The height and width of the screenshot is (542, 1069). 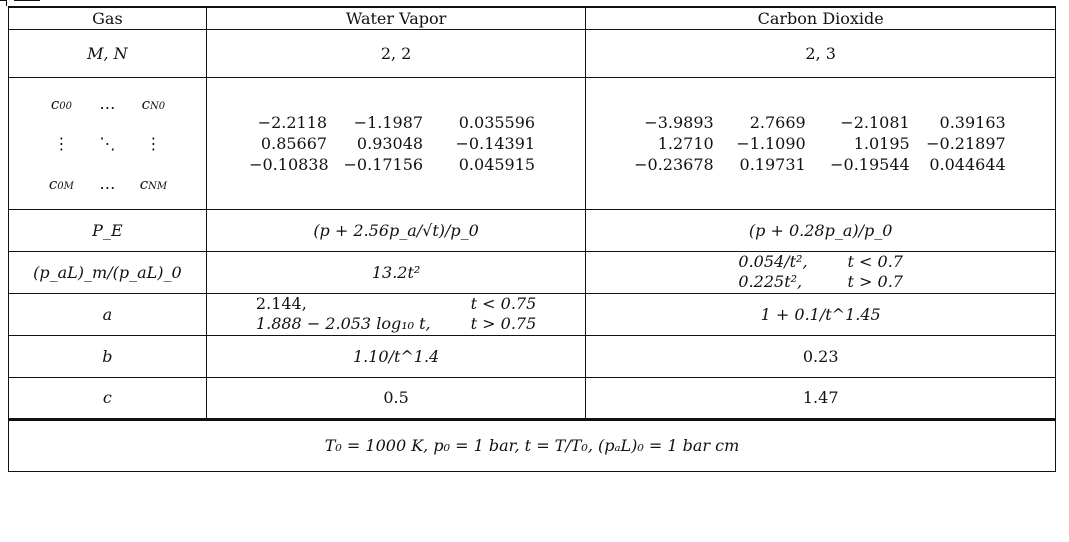 I want to click on pal-co2: 0.054/t², t < 0.7 0.225t², t > 0.7, so click(x=820, y=272).